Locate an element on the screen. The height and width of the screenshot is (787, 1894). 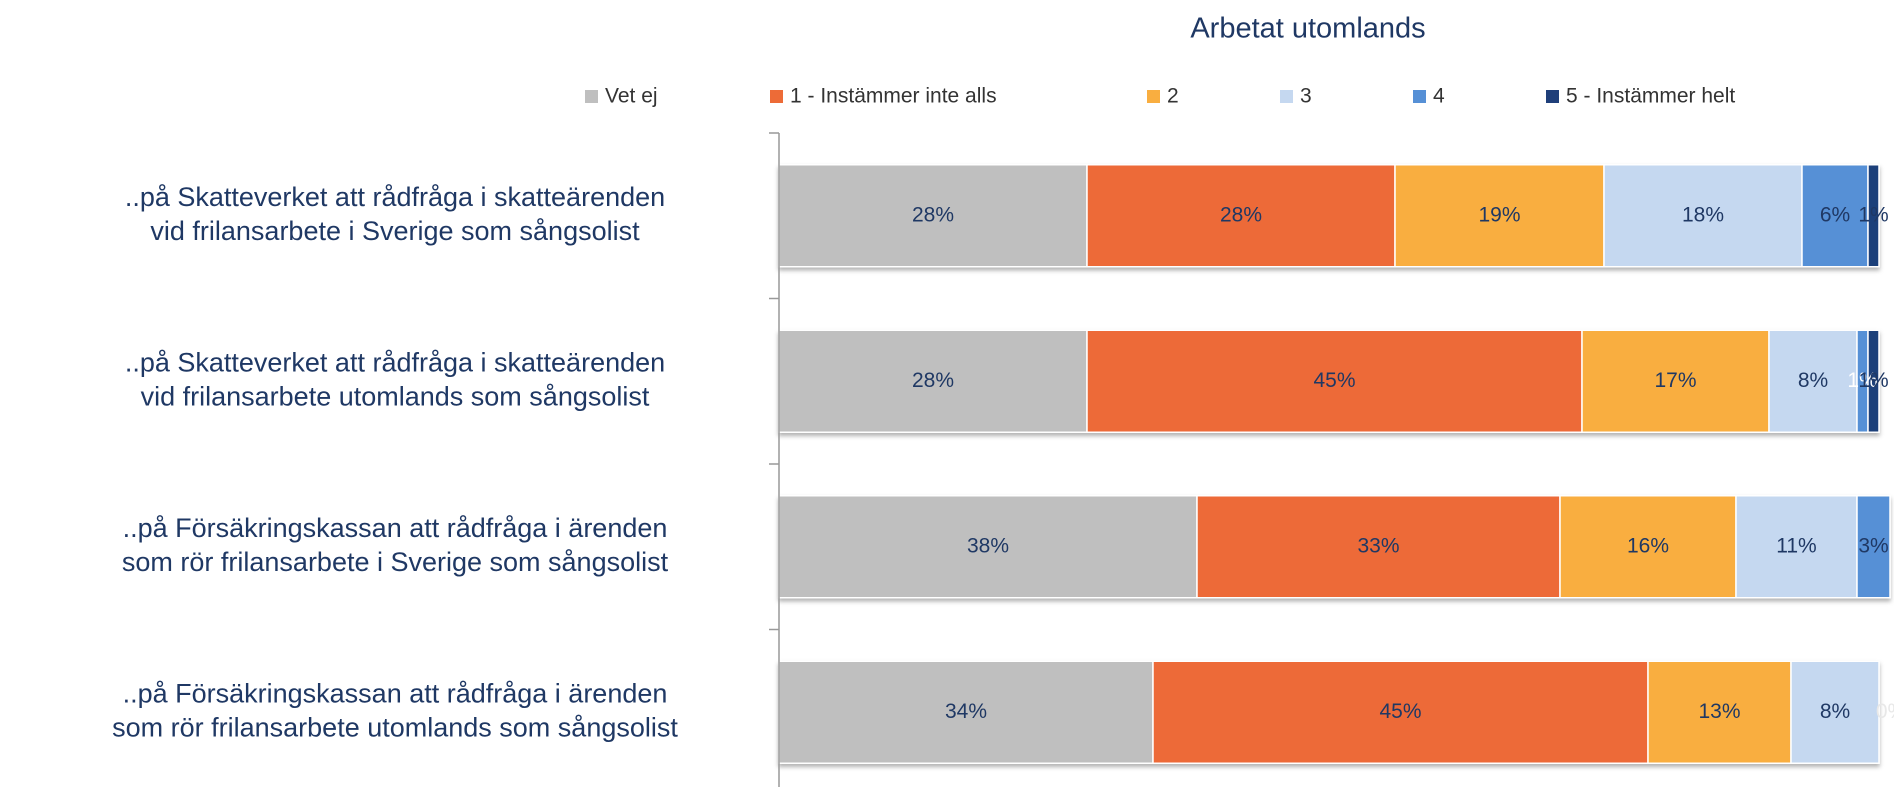
chart-title: Arbetat utomlands is located at coordinates (1307, 29).